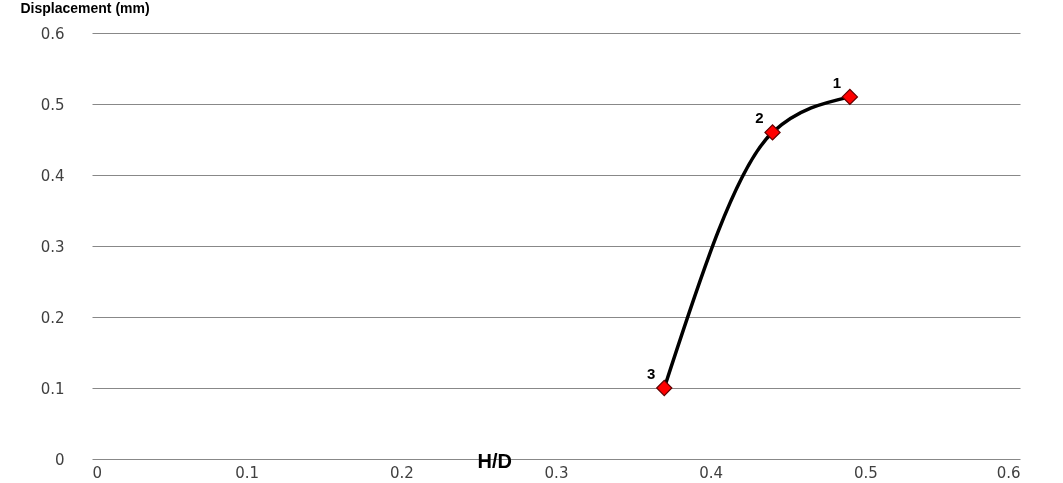 Image resolution: width=1063 pixels, height=483 pixels. I want to click on annotation: 3, so click(651, 373).